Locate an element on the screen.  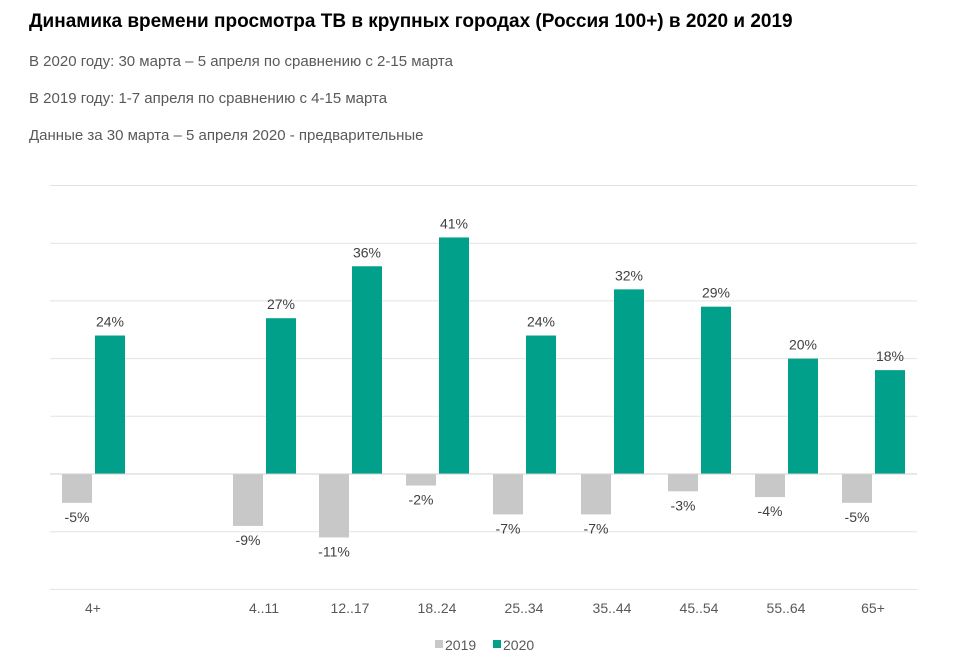
bar-2020-4..11 is located at coordinates (281, 396).